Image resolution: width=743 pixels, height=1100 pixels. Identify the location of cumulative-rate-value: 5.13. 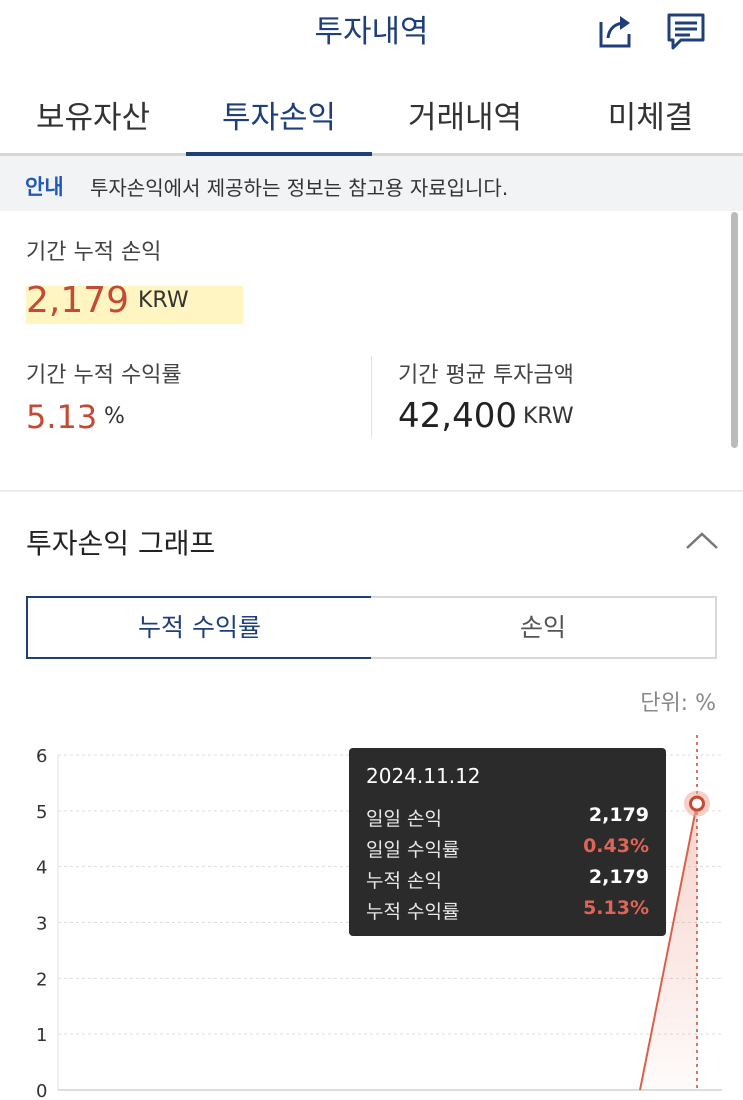
(62, 417).